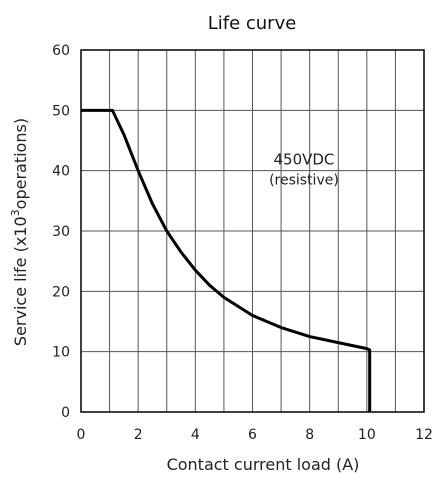 Image resolution: width=432 pixels, height=478 pixels. What do you see at coordinates (309, 435) in the screenshot?
I see `x-tick-label: 8` at bounding box center [309, 435].